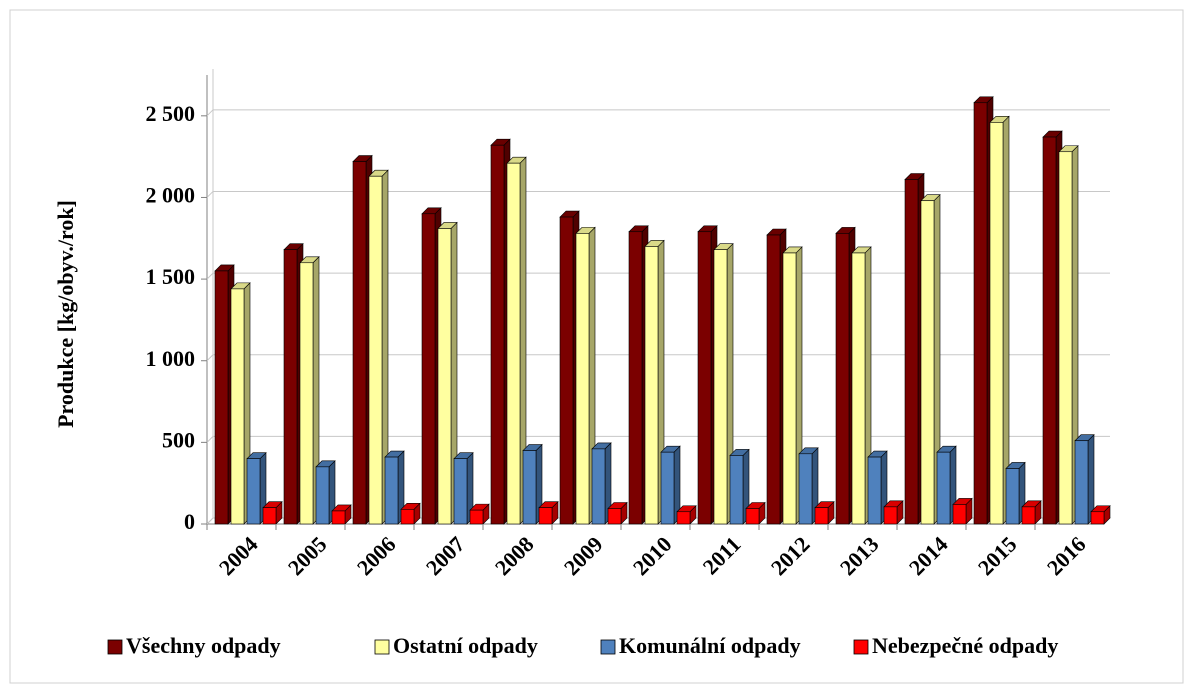 The width and height of the screenshot is (1193, 693). I want to click on y-axis-label: Produkce [kg/obyv./rok], so click(65, 314).